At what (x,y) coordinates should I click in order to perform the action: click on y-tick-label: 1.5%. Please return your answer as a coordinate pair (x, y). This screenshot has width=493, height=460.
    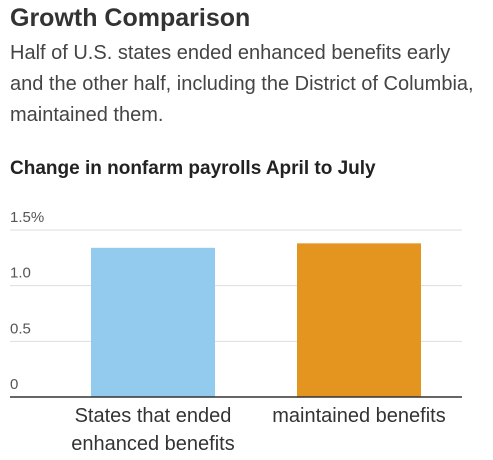
    Looking at the image, I should click on (27, 217).